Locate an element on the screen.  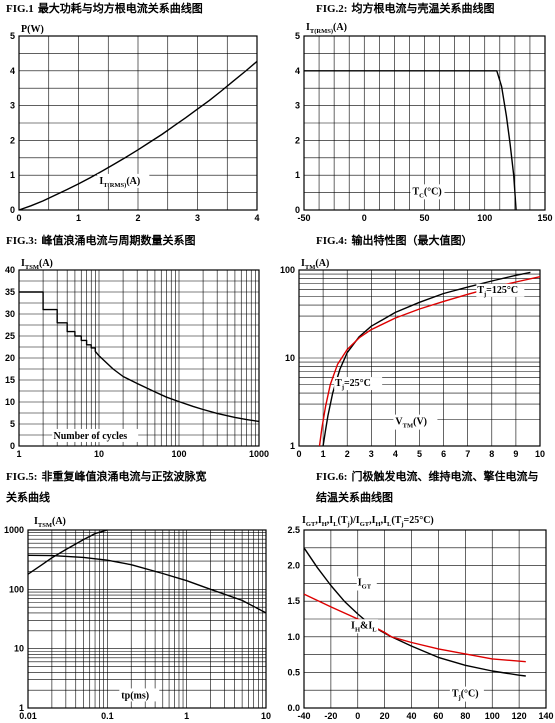
fig5-y-axis-label-part: I is located at coordinates (36, 521).